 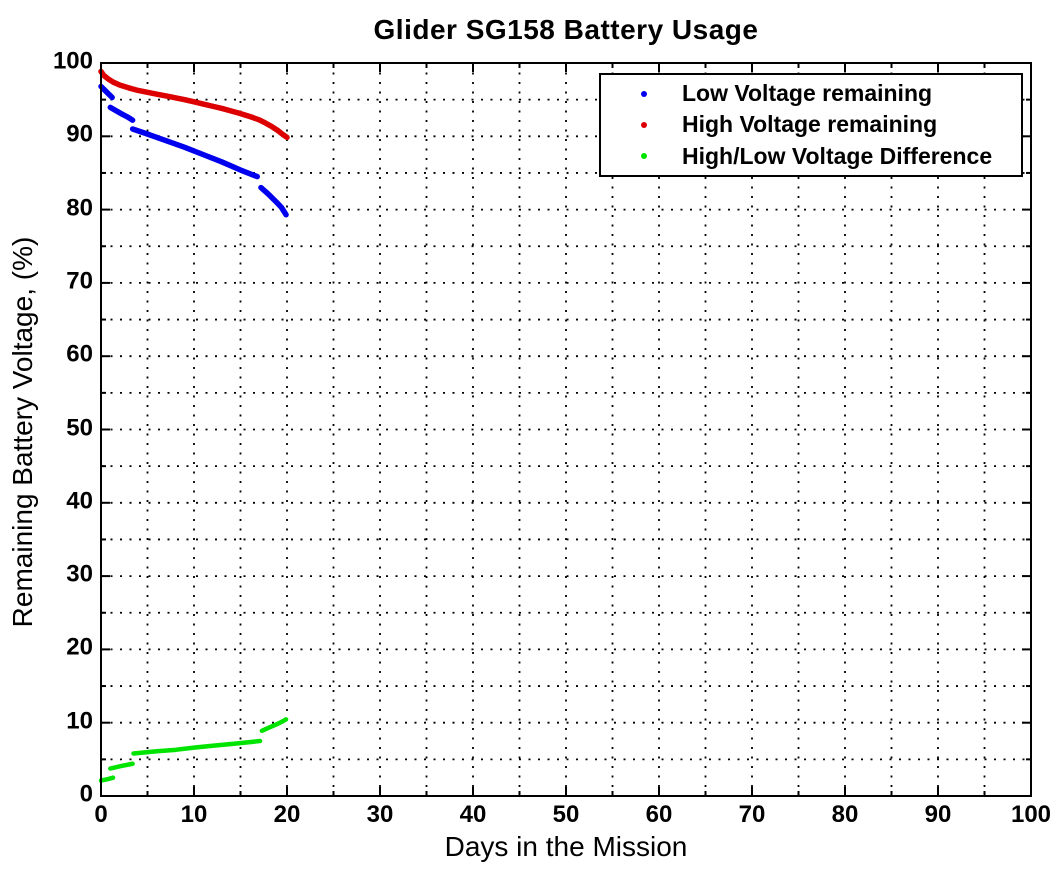 What do you see at coordinates (845, 814) in the screenshot?
I see `x-tick-label: 80` at bounding box center [845, 814].